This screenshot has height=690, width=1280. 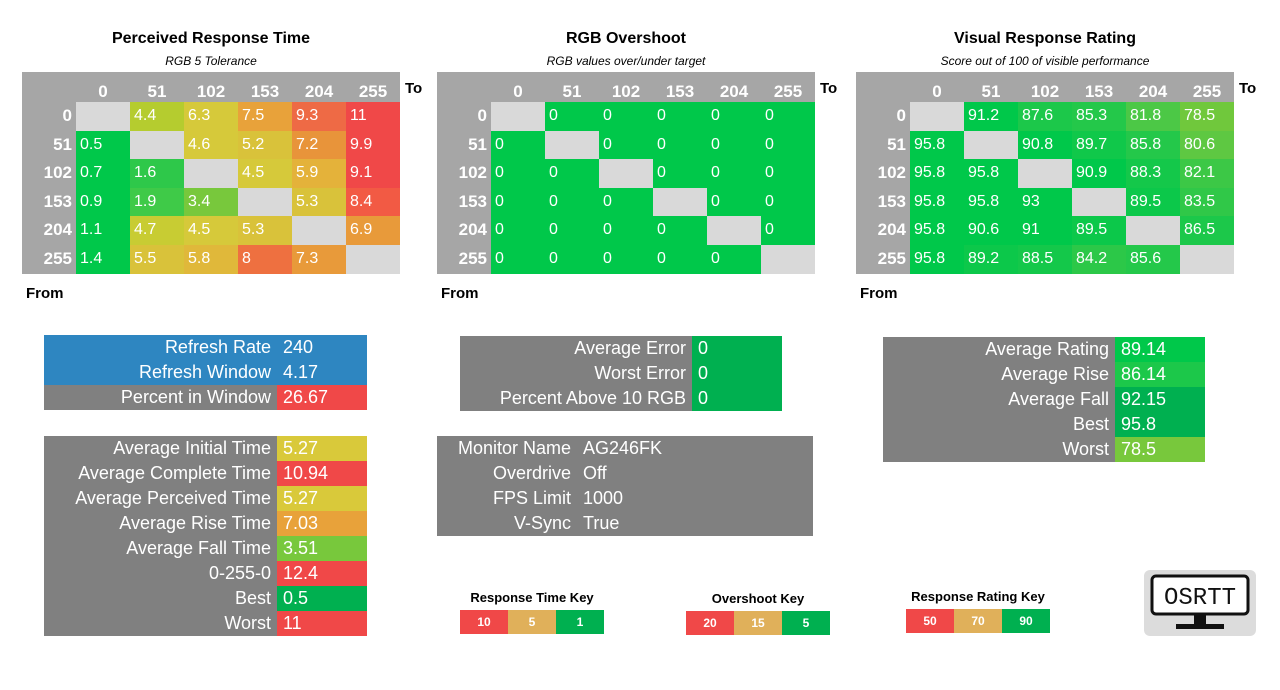 I want to click on rating-subtitle: Score out of 100 of visible performance, so click(x=1045, y=61).